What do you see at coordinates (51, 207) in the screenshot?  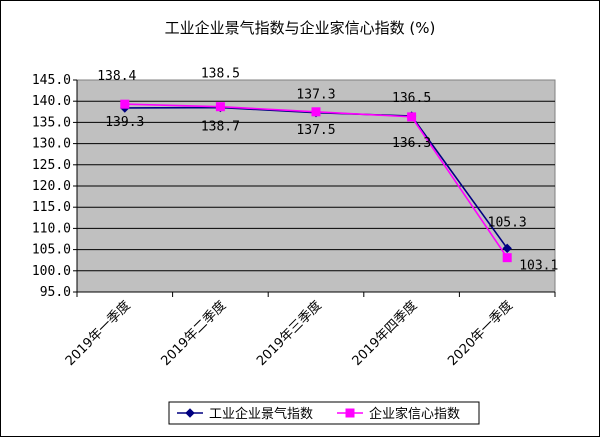 I see `y-tick-label: 115.0` at bounding box center [51, 207].